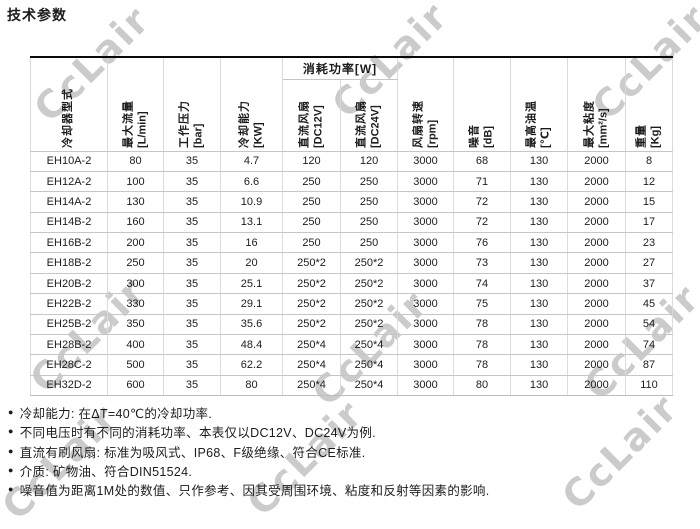  I want to click on note-text: 直流有刷风扇: 标准为吸风式、IP68、F级绝缘、符合CE标准., so click(192, 452).